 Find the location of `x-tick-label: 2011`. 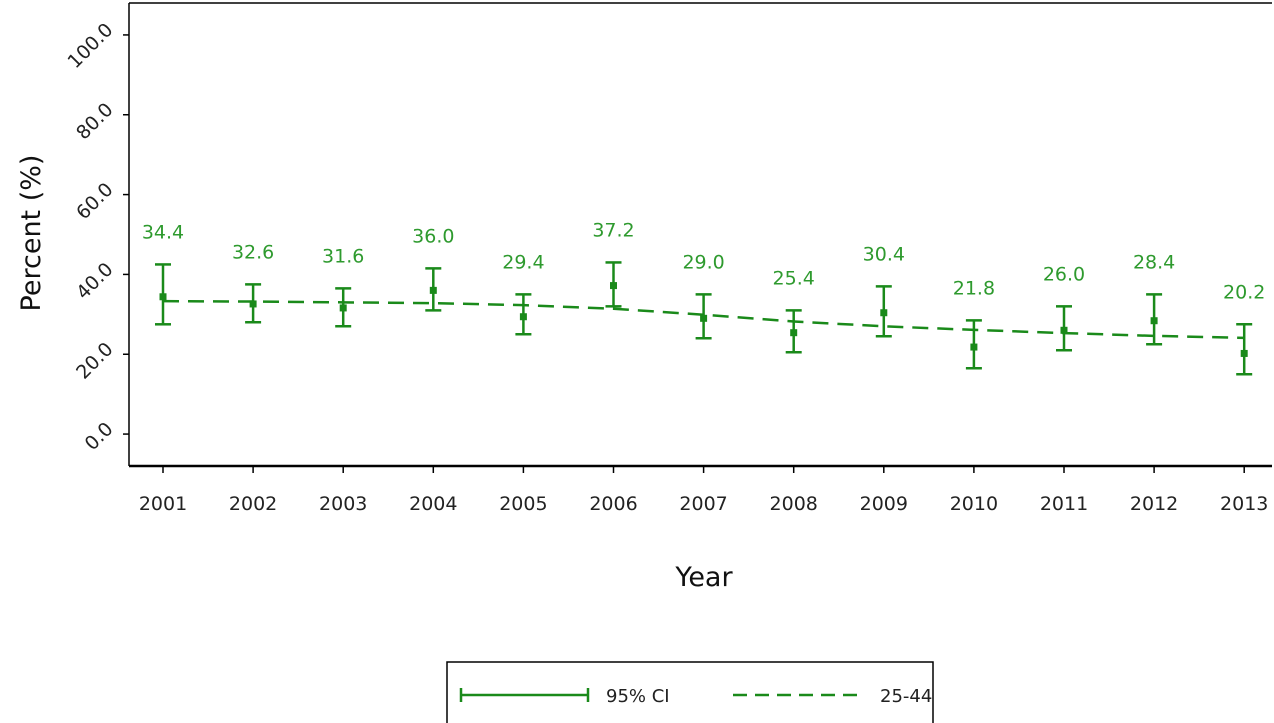

x-tick-label: 2011 is located at coordinates (1064, 504).